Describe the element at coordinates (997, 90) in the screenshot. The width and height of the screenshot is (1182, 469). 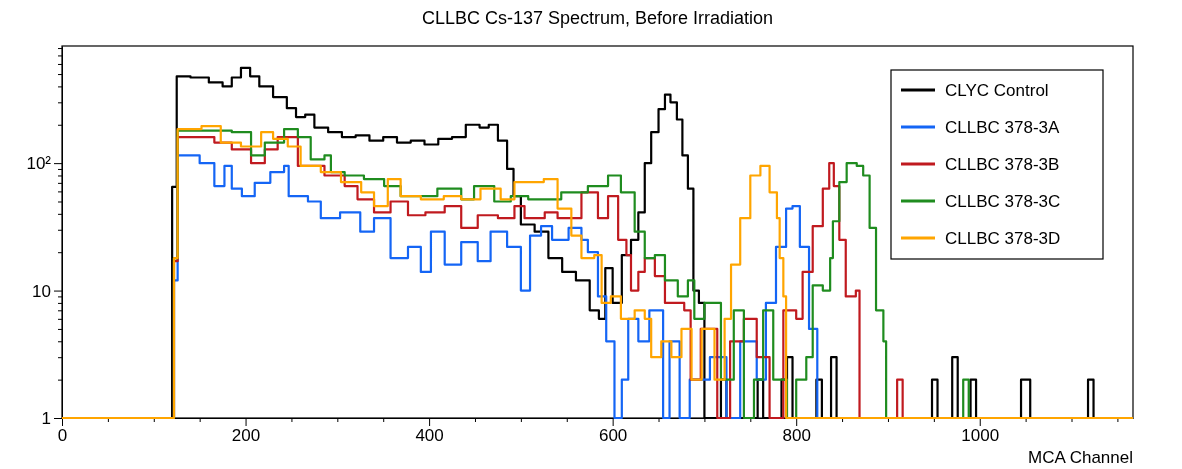
I see `legend-label: CLYC Control` at that location.